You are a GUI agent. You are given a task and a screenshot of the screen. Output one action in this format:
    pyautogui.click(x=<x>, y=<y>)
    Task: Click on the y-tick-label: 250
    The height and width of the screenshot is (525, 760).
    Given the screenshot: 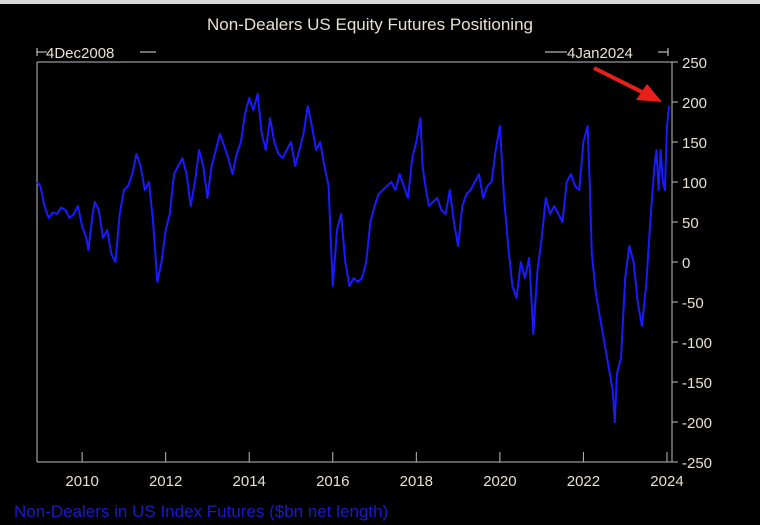 What is the action you would take?
    pyautogui.click(x=694, y=63)
    